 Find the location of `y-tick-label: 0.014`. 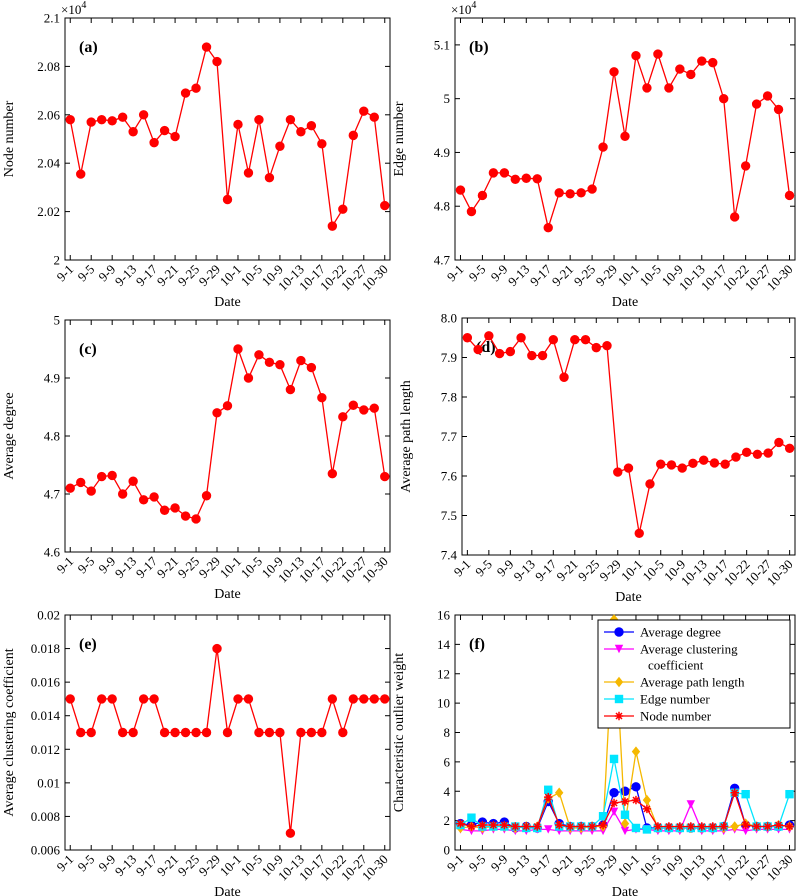

y-tick-label: 0.014 is located at coordinates (46, 715).